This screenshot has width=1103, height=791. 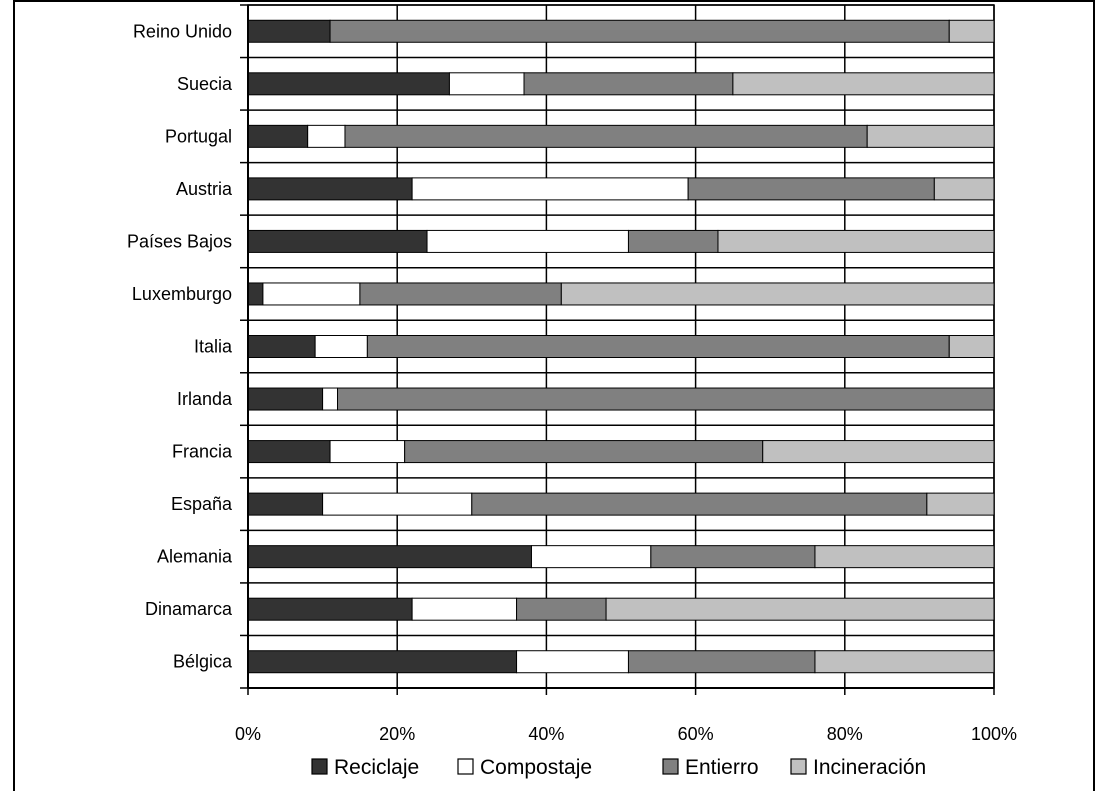 I want to click on x-tick-label: 100%, so click(x=994, y=734).